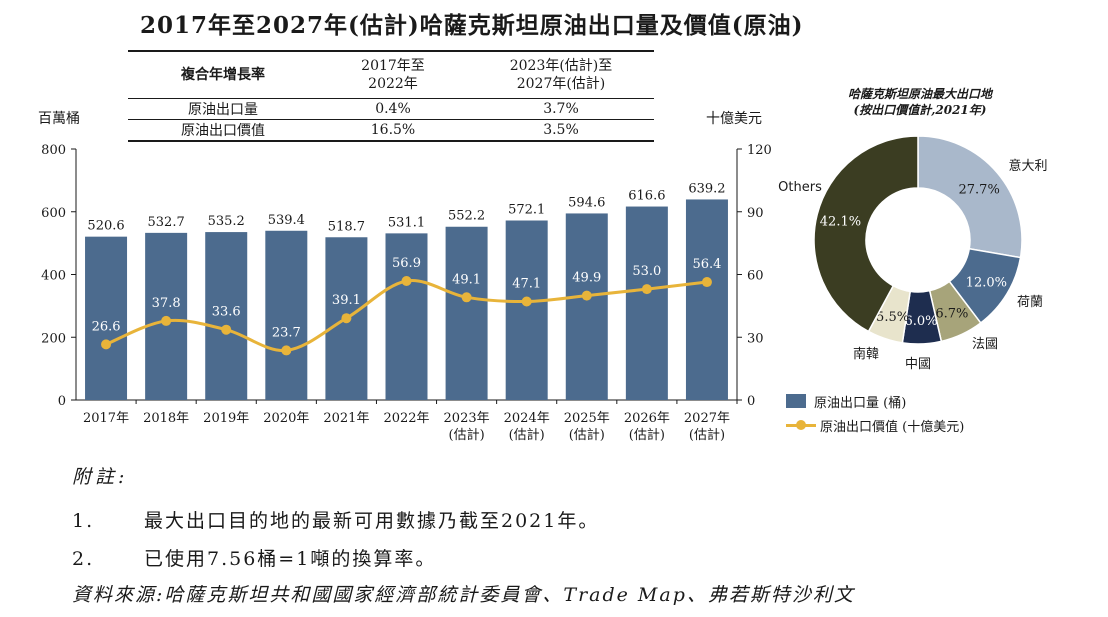  I want to click on donut-percent-label: 6.7%, so click(951, 313).